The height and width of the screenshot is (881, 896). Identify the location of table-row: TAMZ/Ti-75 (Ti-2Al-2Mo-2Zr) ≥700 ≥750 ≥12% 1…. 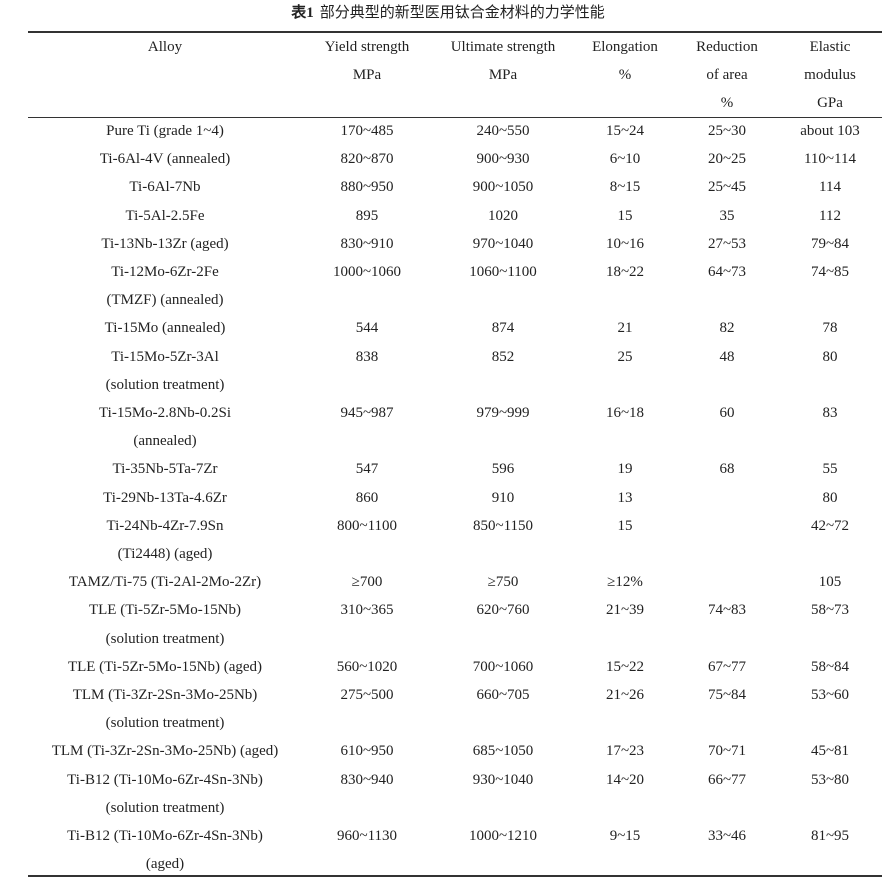
(455, 582).